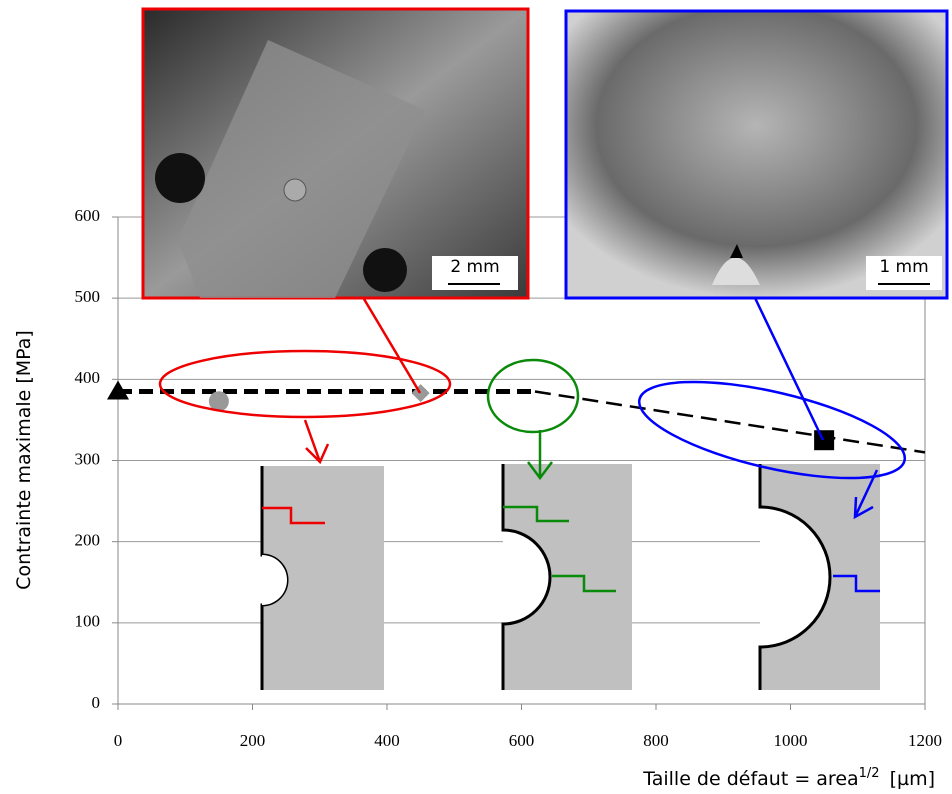  Describe the element at coordinates (819, 577) in the screenshot. I see `specimen-large` at that location.